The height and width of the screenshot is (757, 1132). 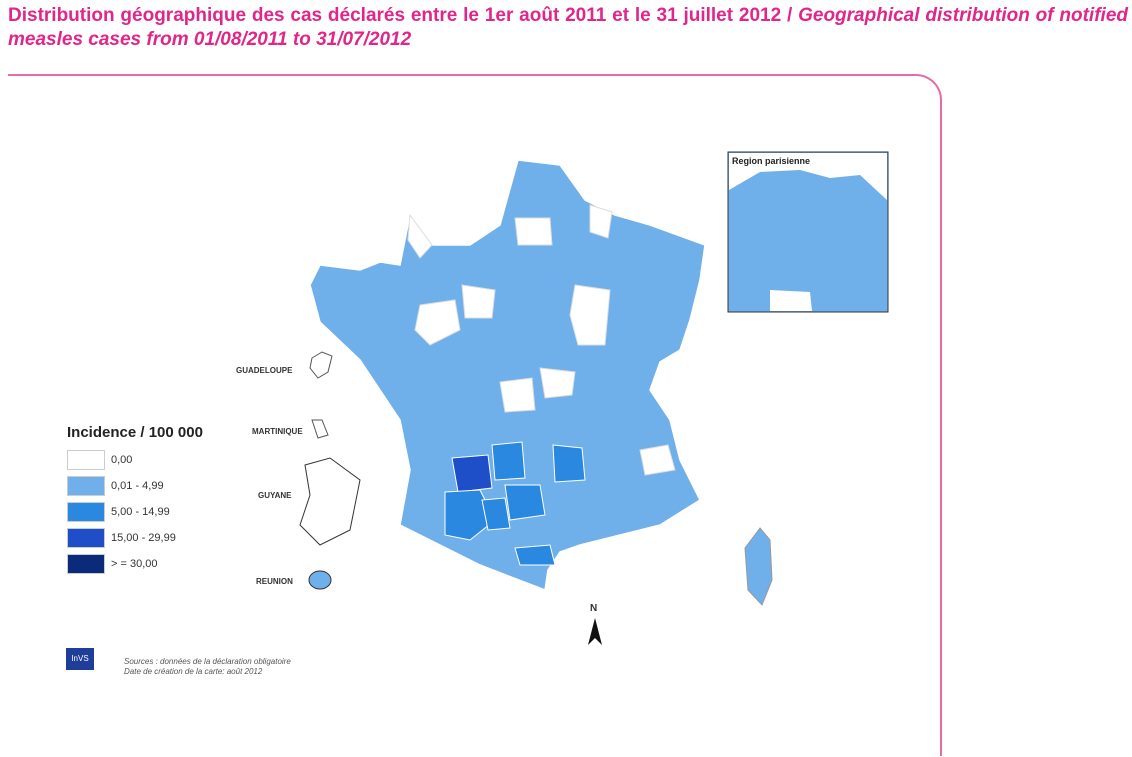 What do you see at coordinates (808, 232) in the screenshot?
I see `inset-box` at bounding box center [808, 232].